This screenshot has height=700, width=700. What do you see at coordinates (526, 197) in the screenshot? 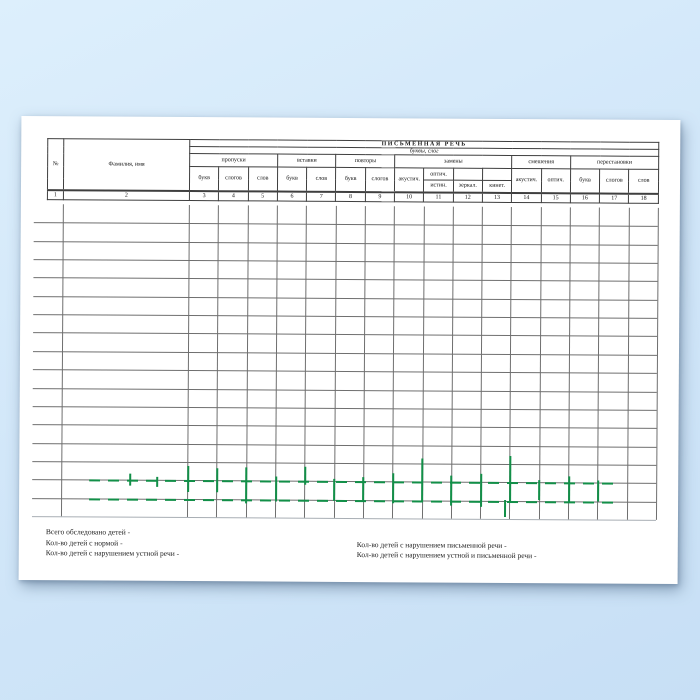
I see `col-number: 14` at bounding box center [526, 197].